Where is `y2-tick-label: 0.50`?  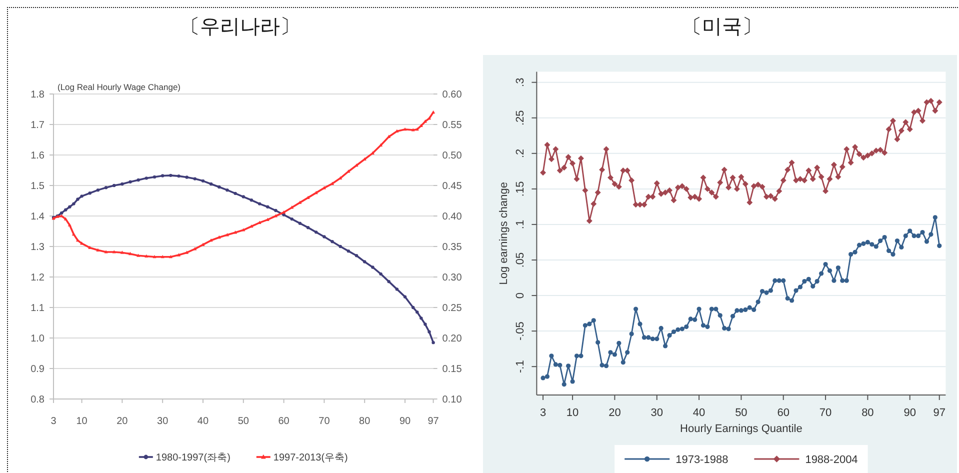
y2-tick-label: 0.50 is located at coordinates (452, 156).